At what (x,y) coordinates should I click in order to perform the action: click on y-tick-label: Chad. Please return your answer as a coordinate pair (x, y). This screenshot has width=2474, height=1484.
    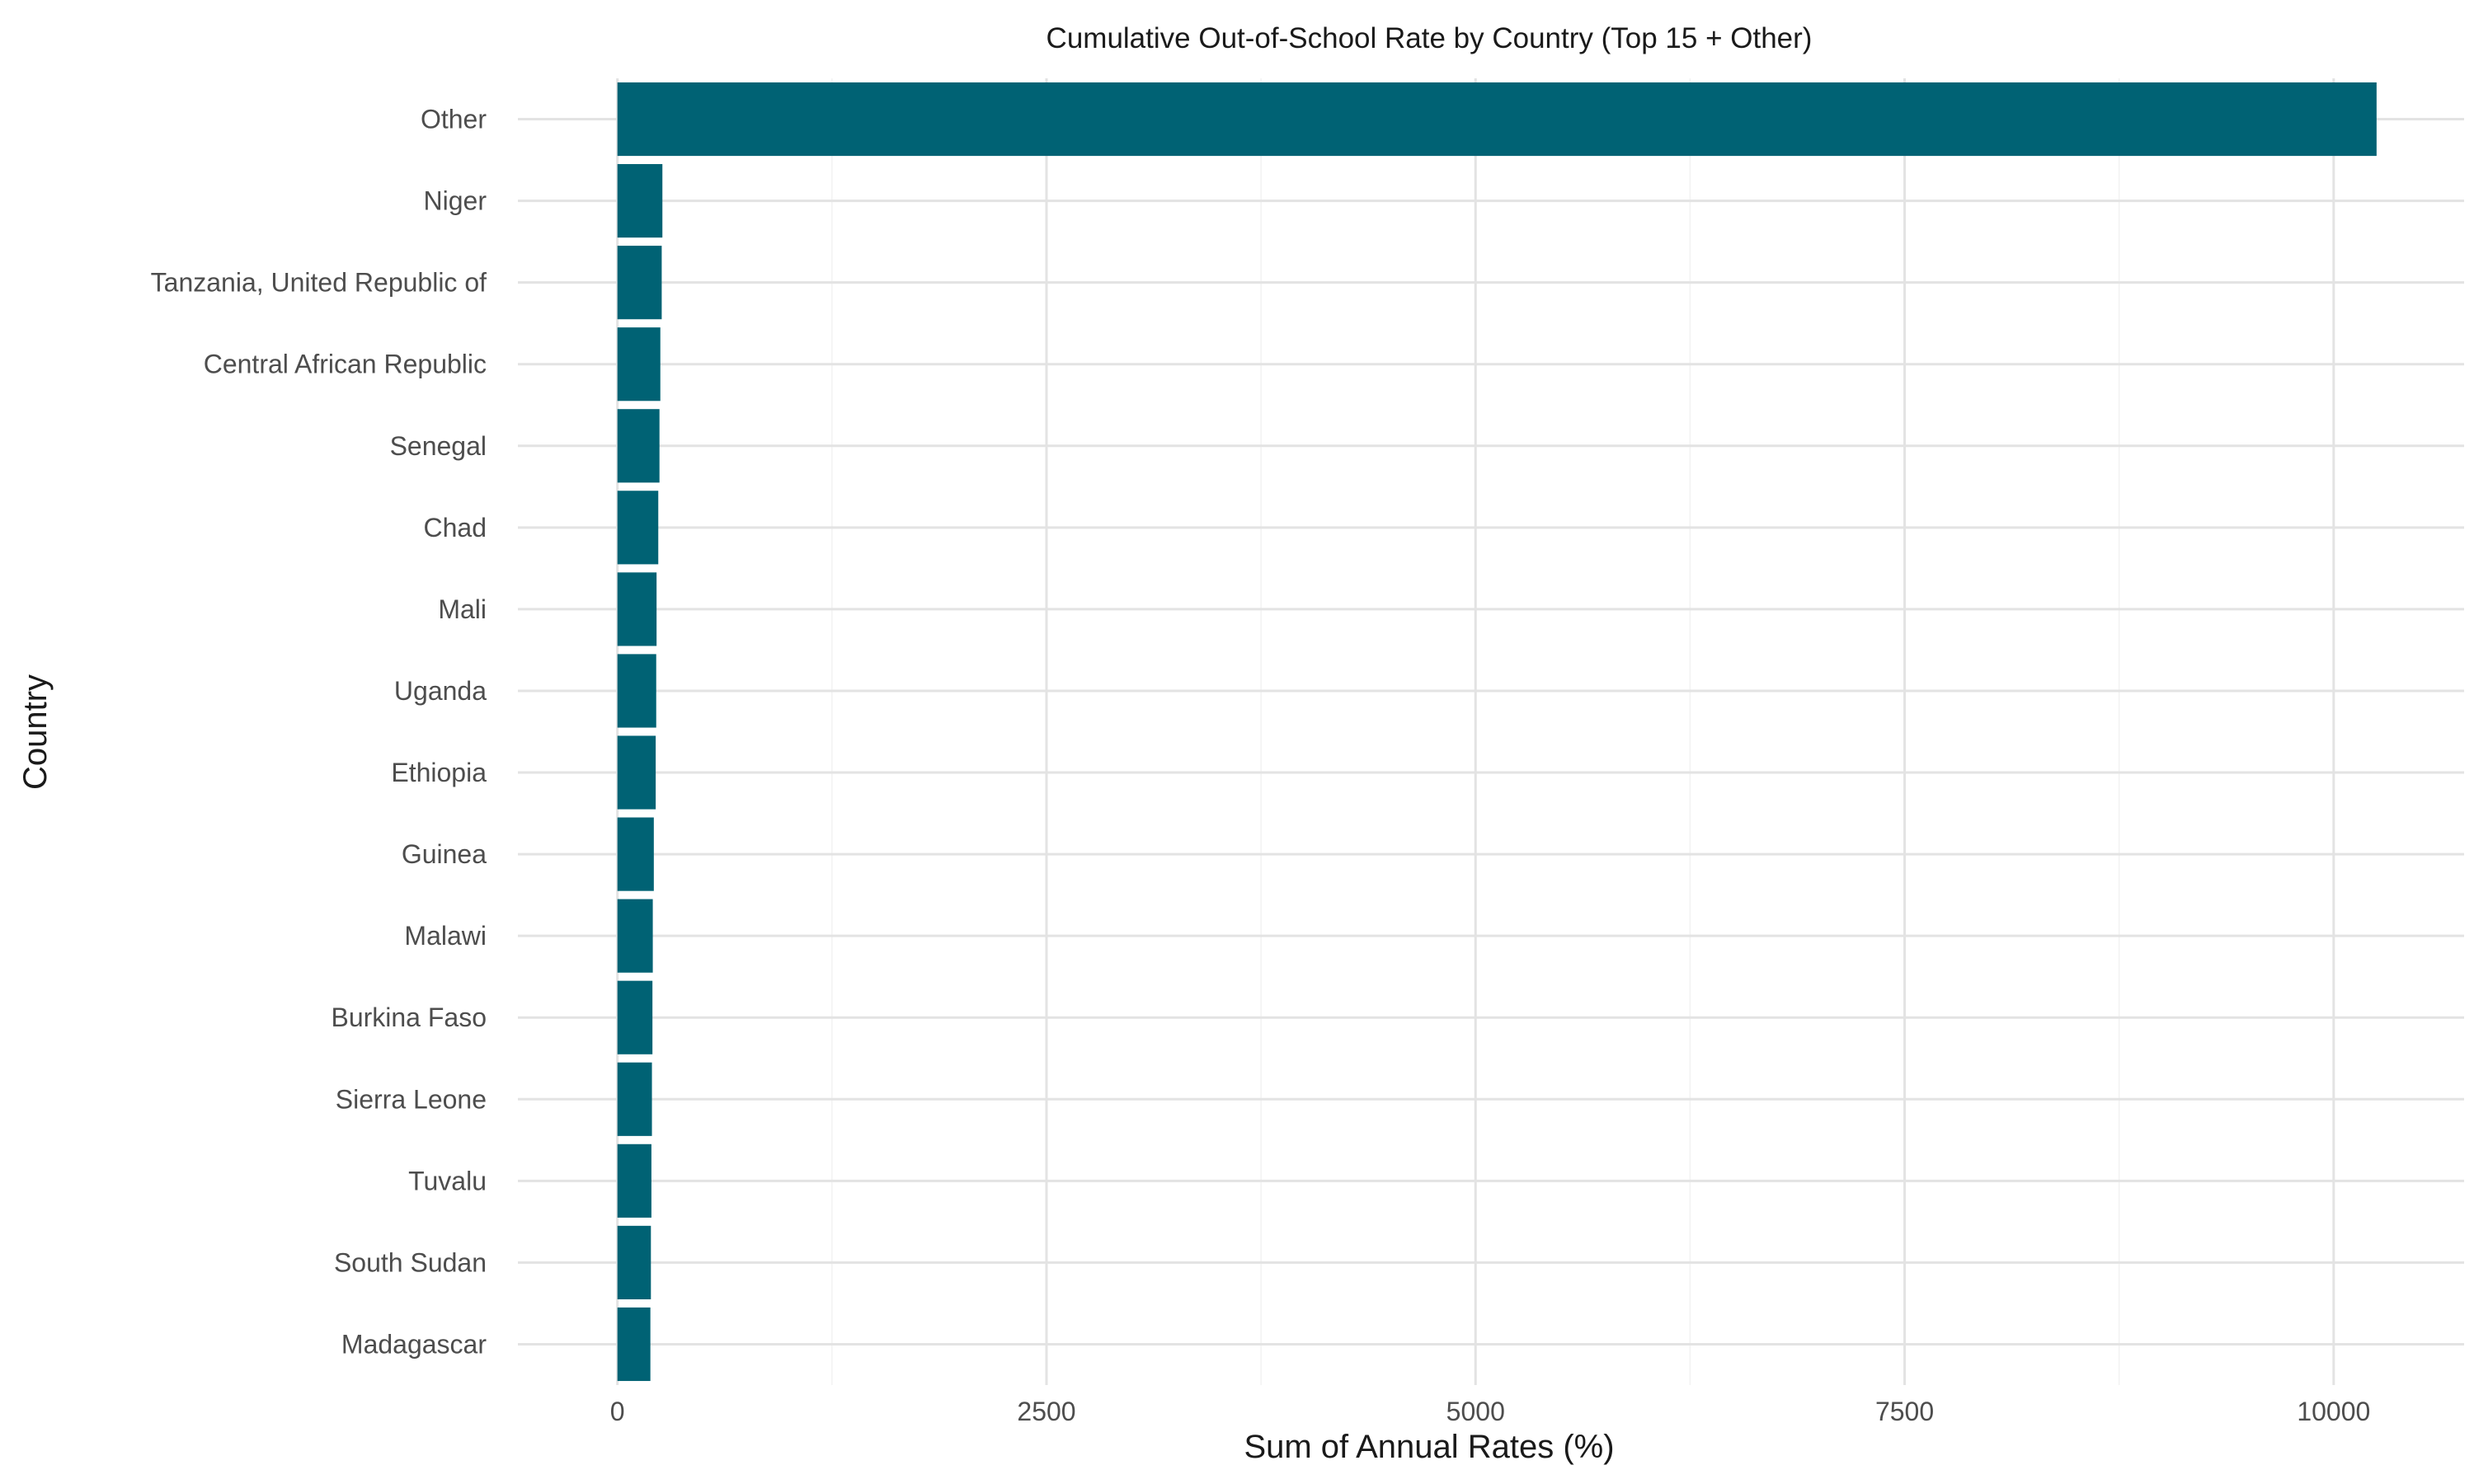
    Looking at the image, I should click on (455, 527).